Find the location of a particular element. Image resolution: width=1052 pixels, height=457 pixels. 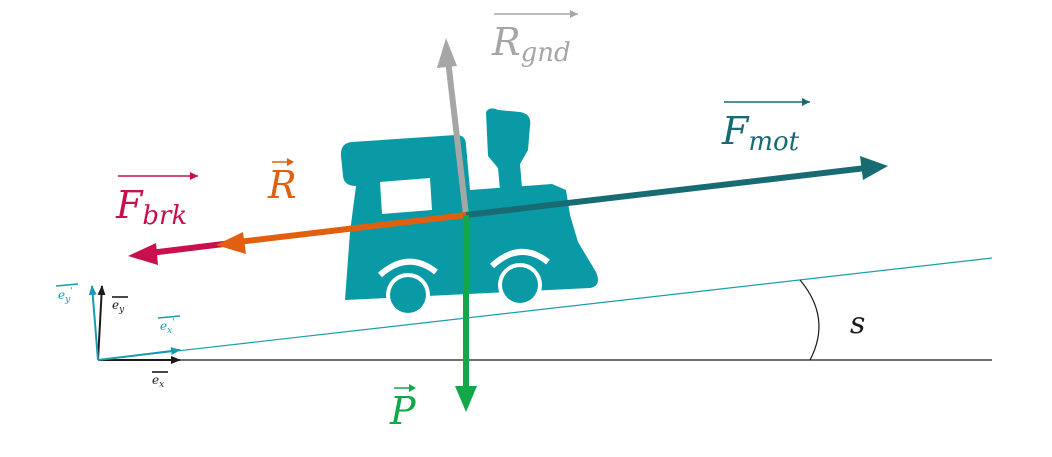

ex-label: ex is located at coordinates (160, 380).